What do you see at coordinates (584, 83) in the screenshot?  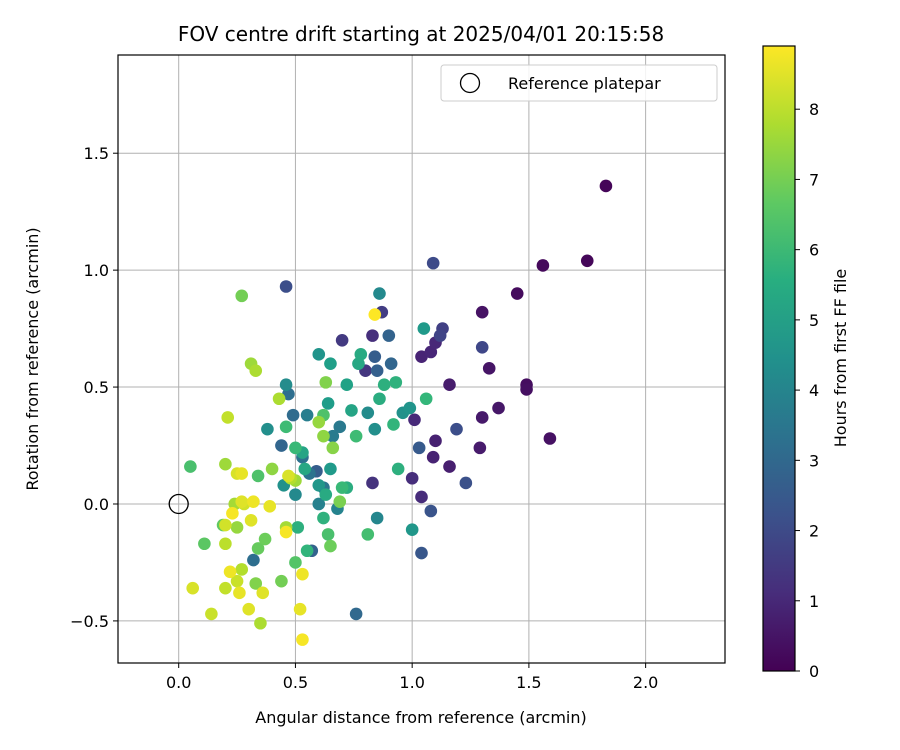 I see `legend-label: Reference platepar` at bounding box center [584, 83].